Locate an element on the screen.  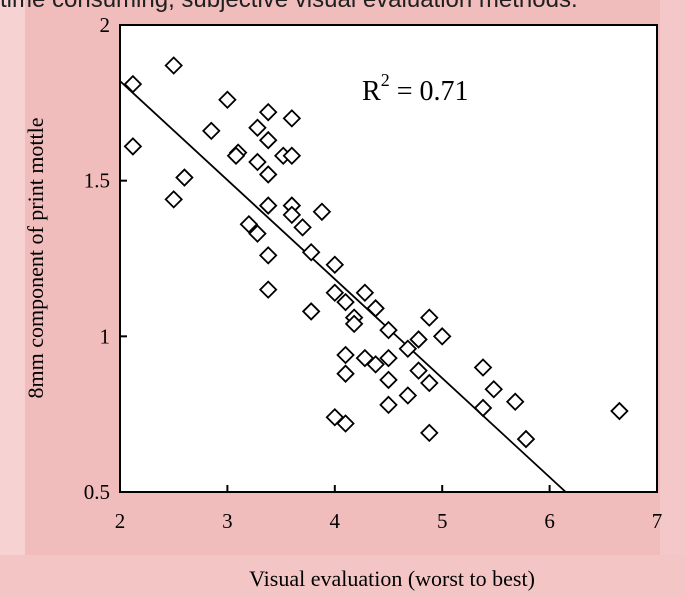
y-tick-label: 0.5 is located at coordinates (97, 492).